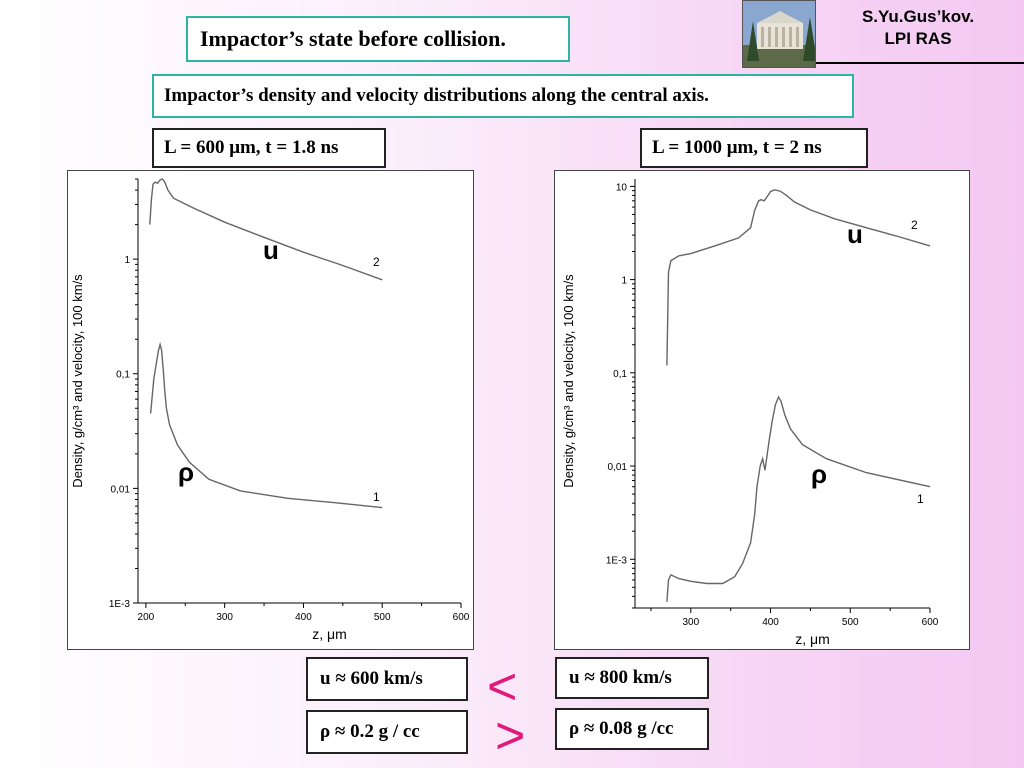 The height and width of the screenshot is (768, 1024). I want to click on building-photo-icon, so click(779, 34).